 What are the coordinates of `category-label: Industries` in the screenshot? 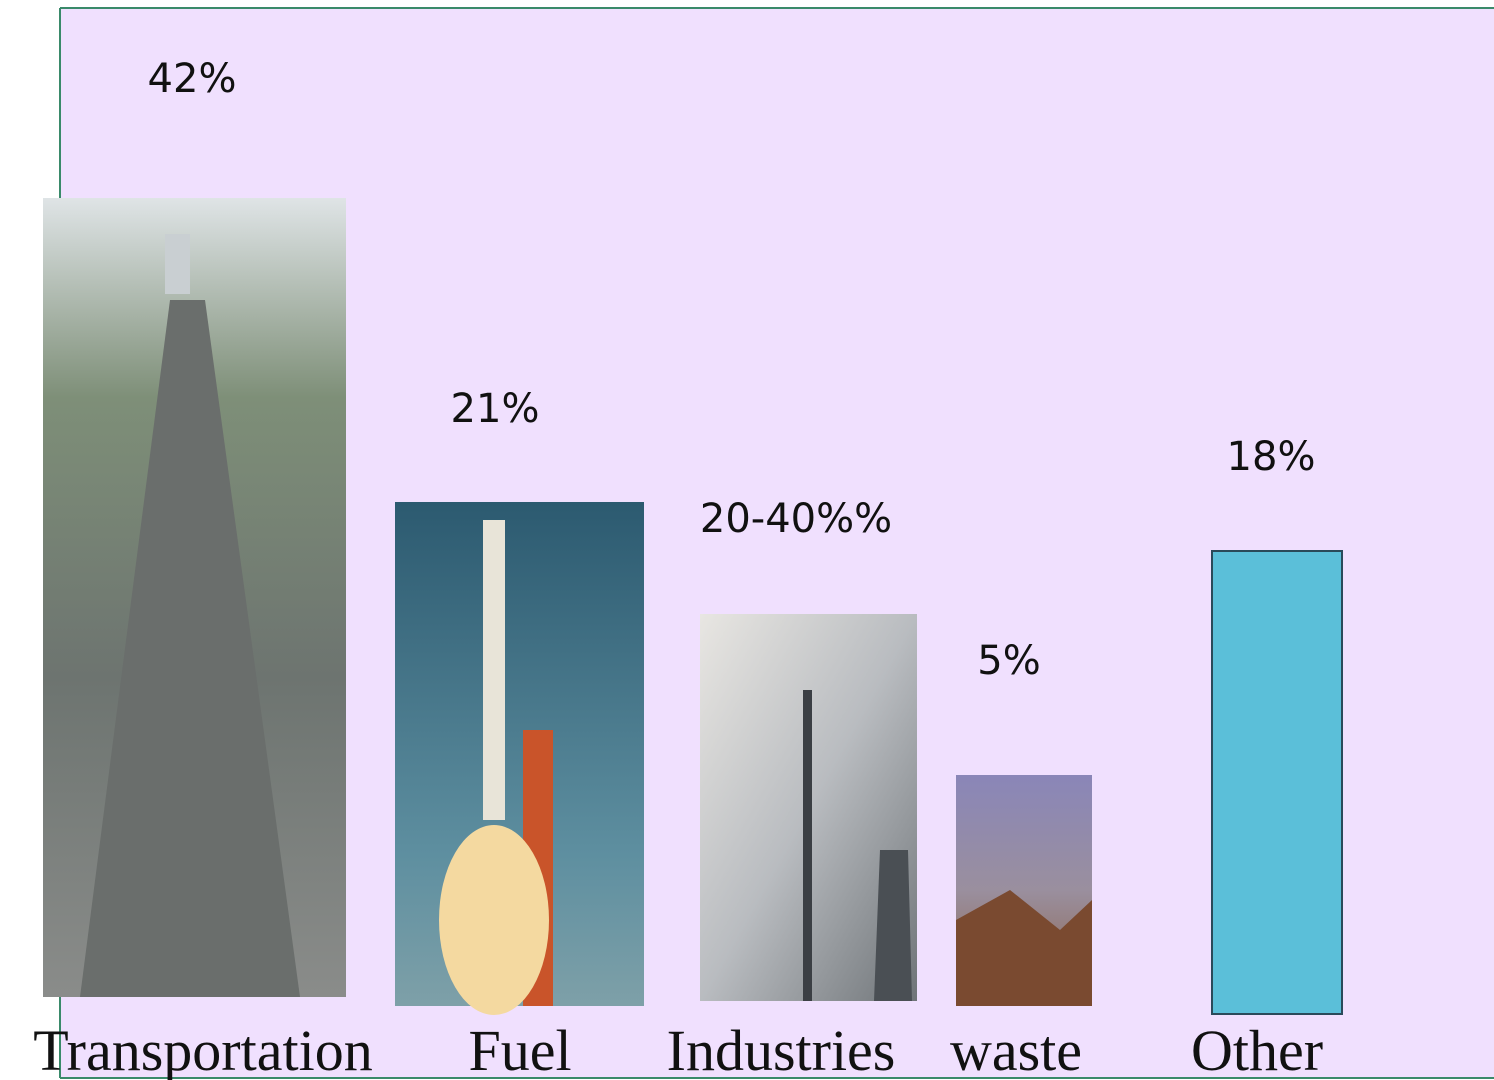 It's located at (781, 1049).